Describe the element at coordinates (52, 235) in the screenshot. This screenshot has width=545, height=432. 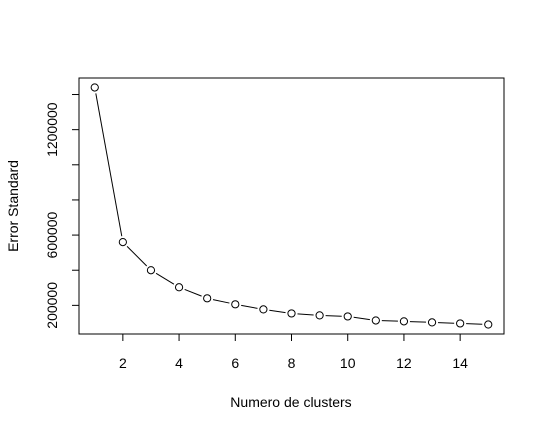
I see `y-tick-label: 600000` at that location.